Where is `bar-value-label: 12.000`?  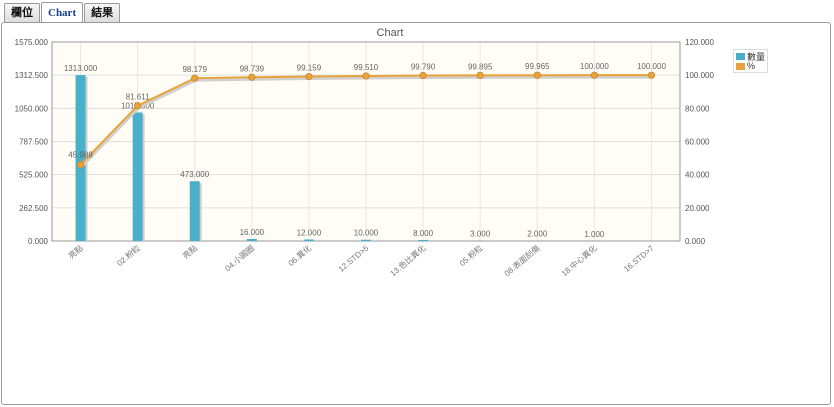
bar-value-label: 12.000 is located at coordinates (309, 232).